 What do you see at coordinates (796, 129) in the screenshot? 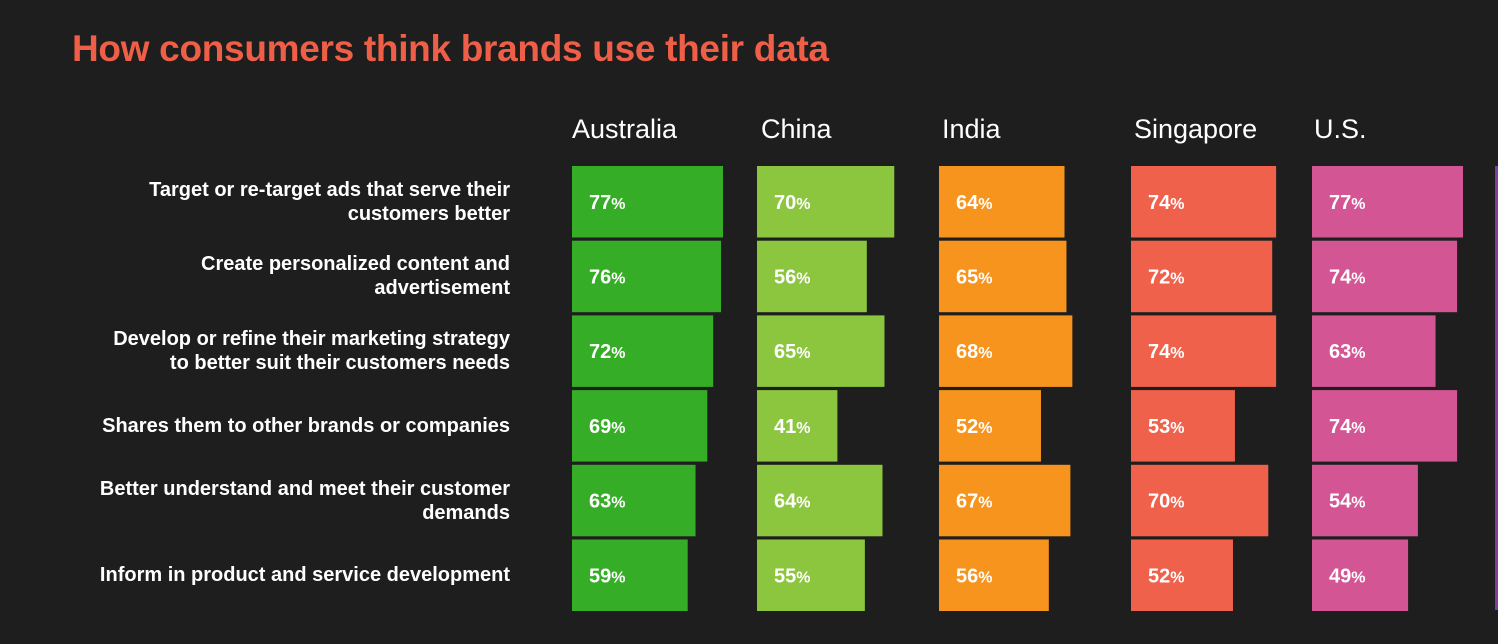
I see `column-header-china: China` at bounding box center [796, 129].